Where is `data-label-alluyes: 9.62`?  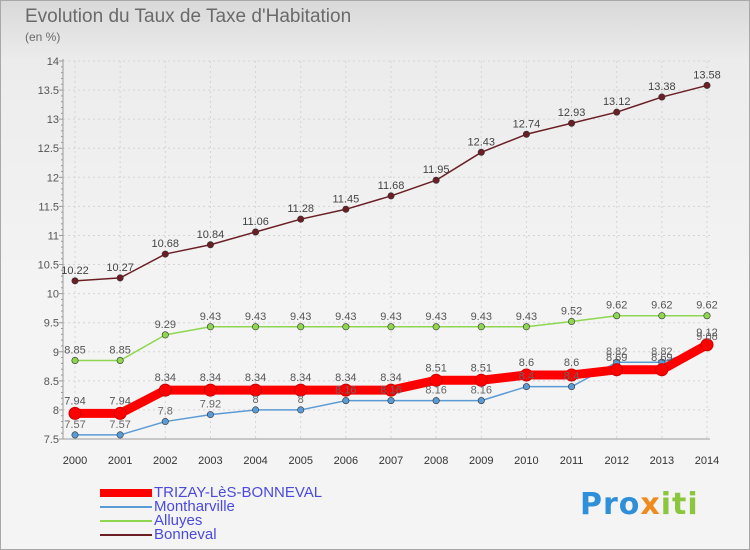 data-label-alluyes: 9.62 is located at coordinates (706, 306).